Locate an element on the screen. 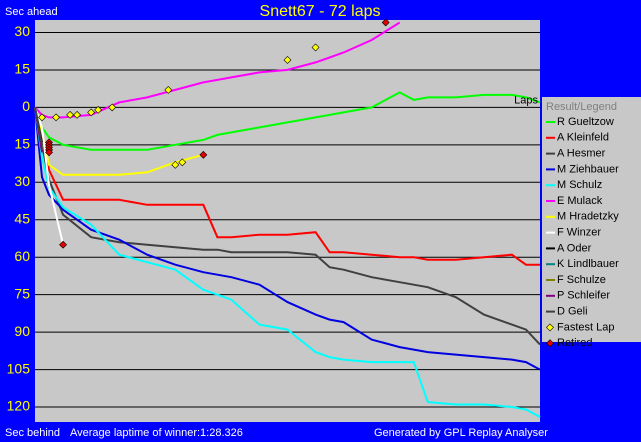 The image size is (641, 442). y-label-bottom: Sec behind is located at coordinates (32, 433).